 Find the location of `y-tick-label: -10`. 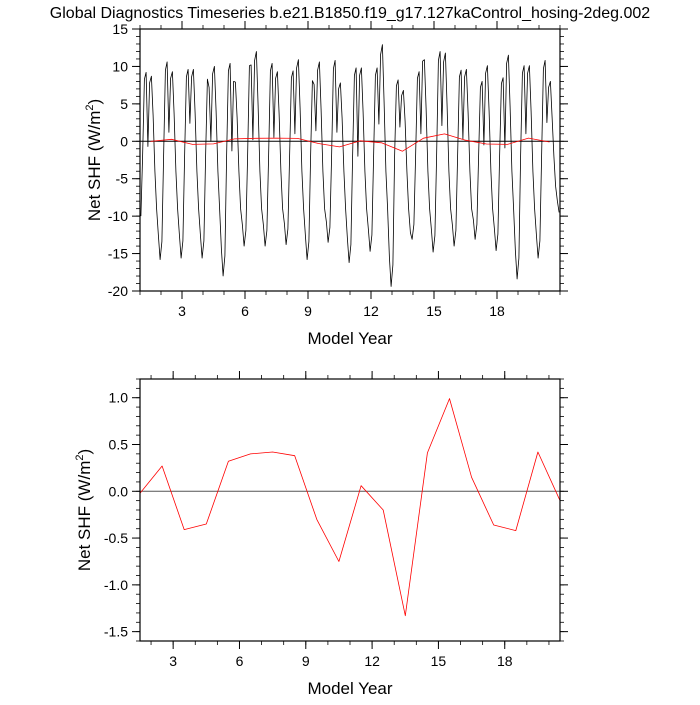

y-tick-label: -10 is located at coordinates (118, 216).